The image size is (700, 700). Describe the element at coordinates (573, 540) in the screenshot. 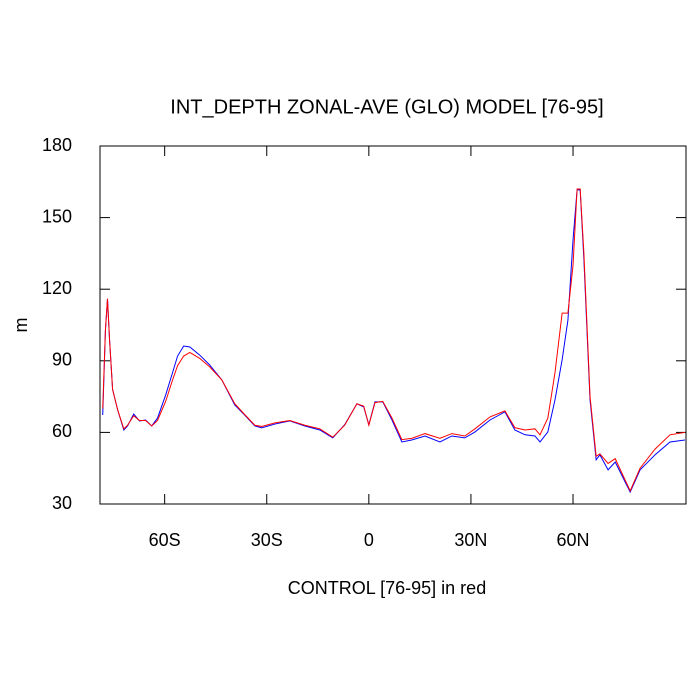

I see `x-tick-label: 60N` at that location.